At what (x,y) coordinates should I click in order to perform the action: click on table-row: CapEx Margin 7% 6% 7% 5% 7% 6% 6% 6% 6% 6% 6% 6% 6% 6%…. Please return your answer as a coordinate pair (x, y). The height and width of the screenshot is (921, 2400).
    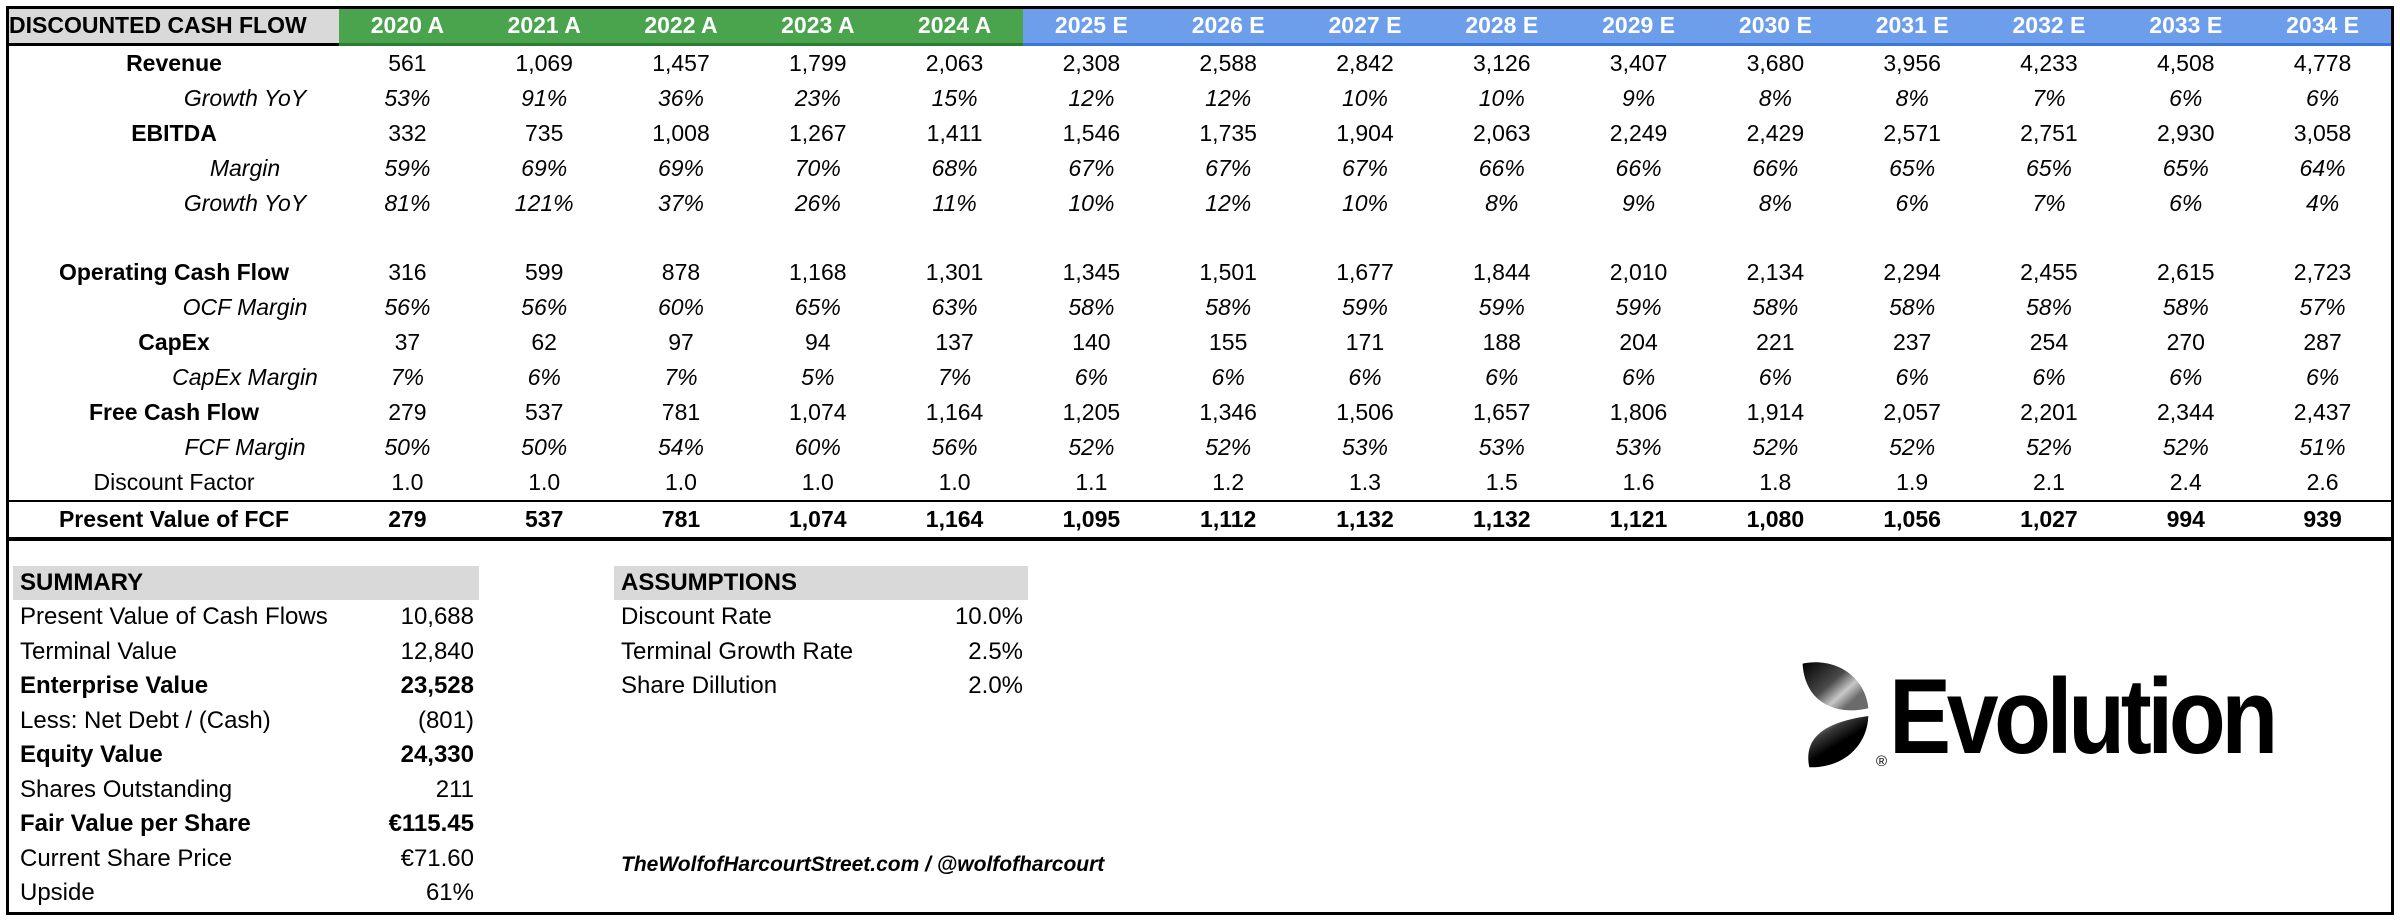
    Looking at the image, I should click on (1200, 377).